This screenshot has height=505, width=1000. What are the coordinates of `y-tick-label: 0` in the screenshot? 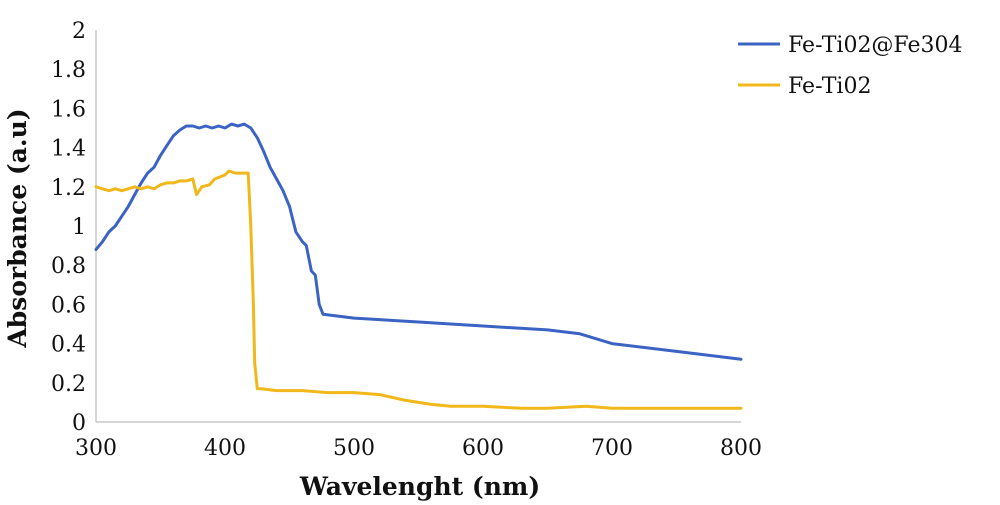 It's located at (79, 423).